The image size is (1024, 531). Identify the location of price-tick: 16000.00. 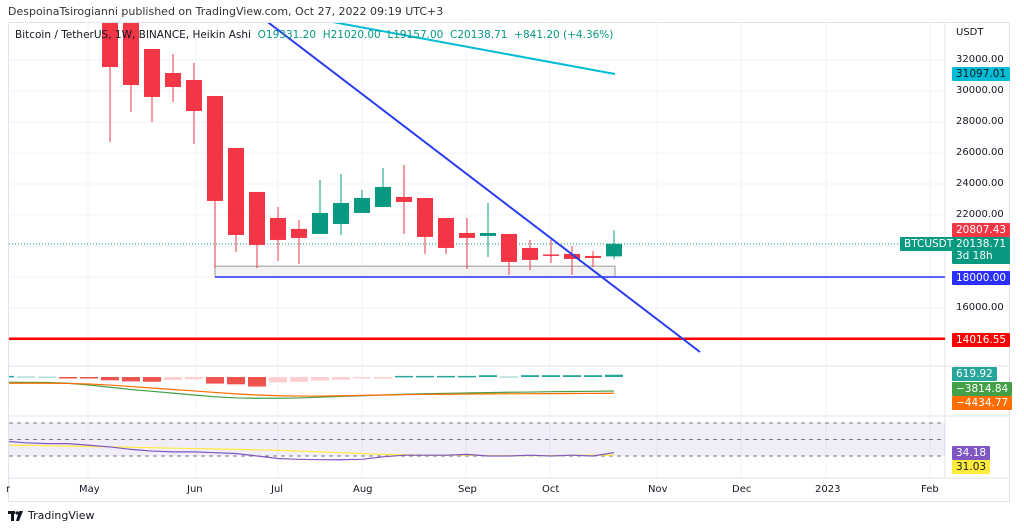
(980, 307).